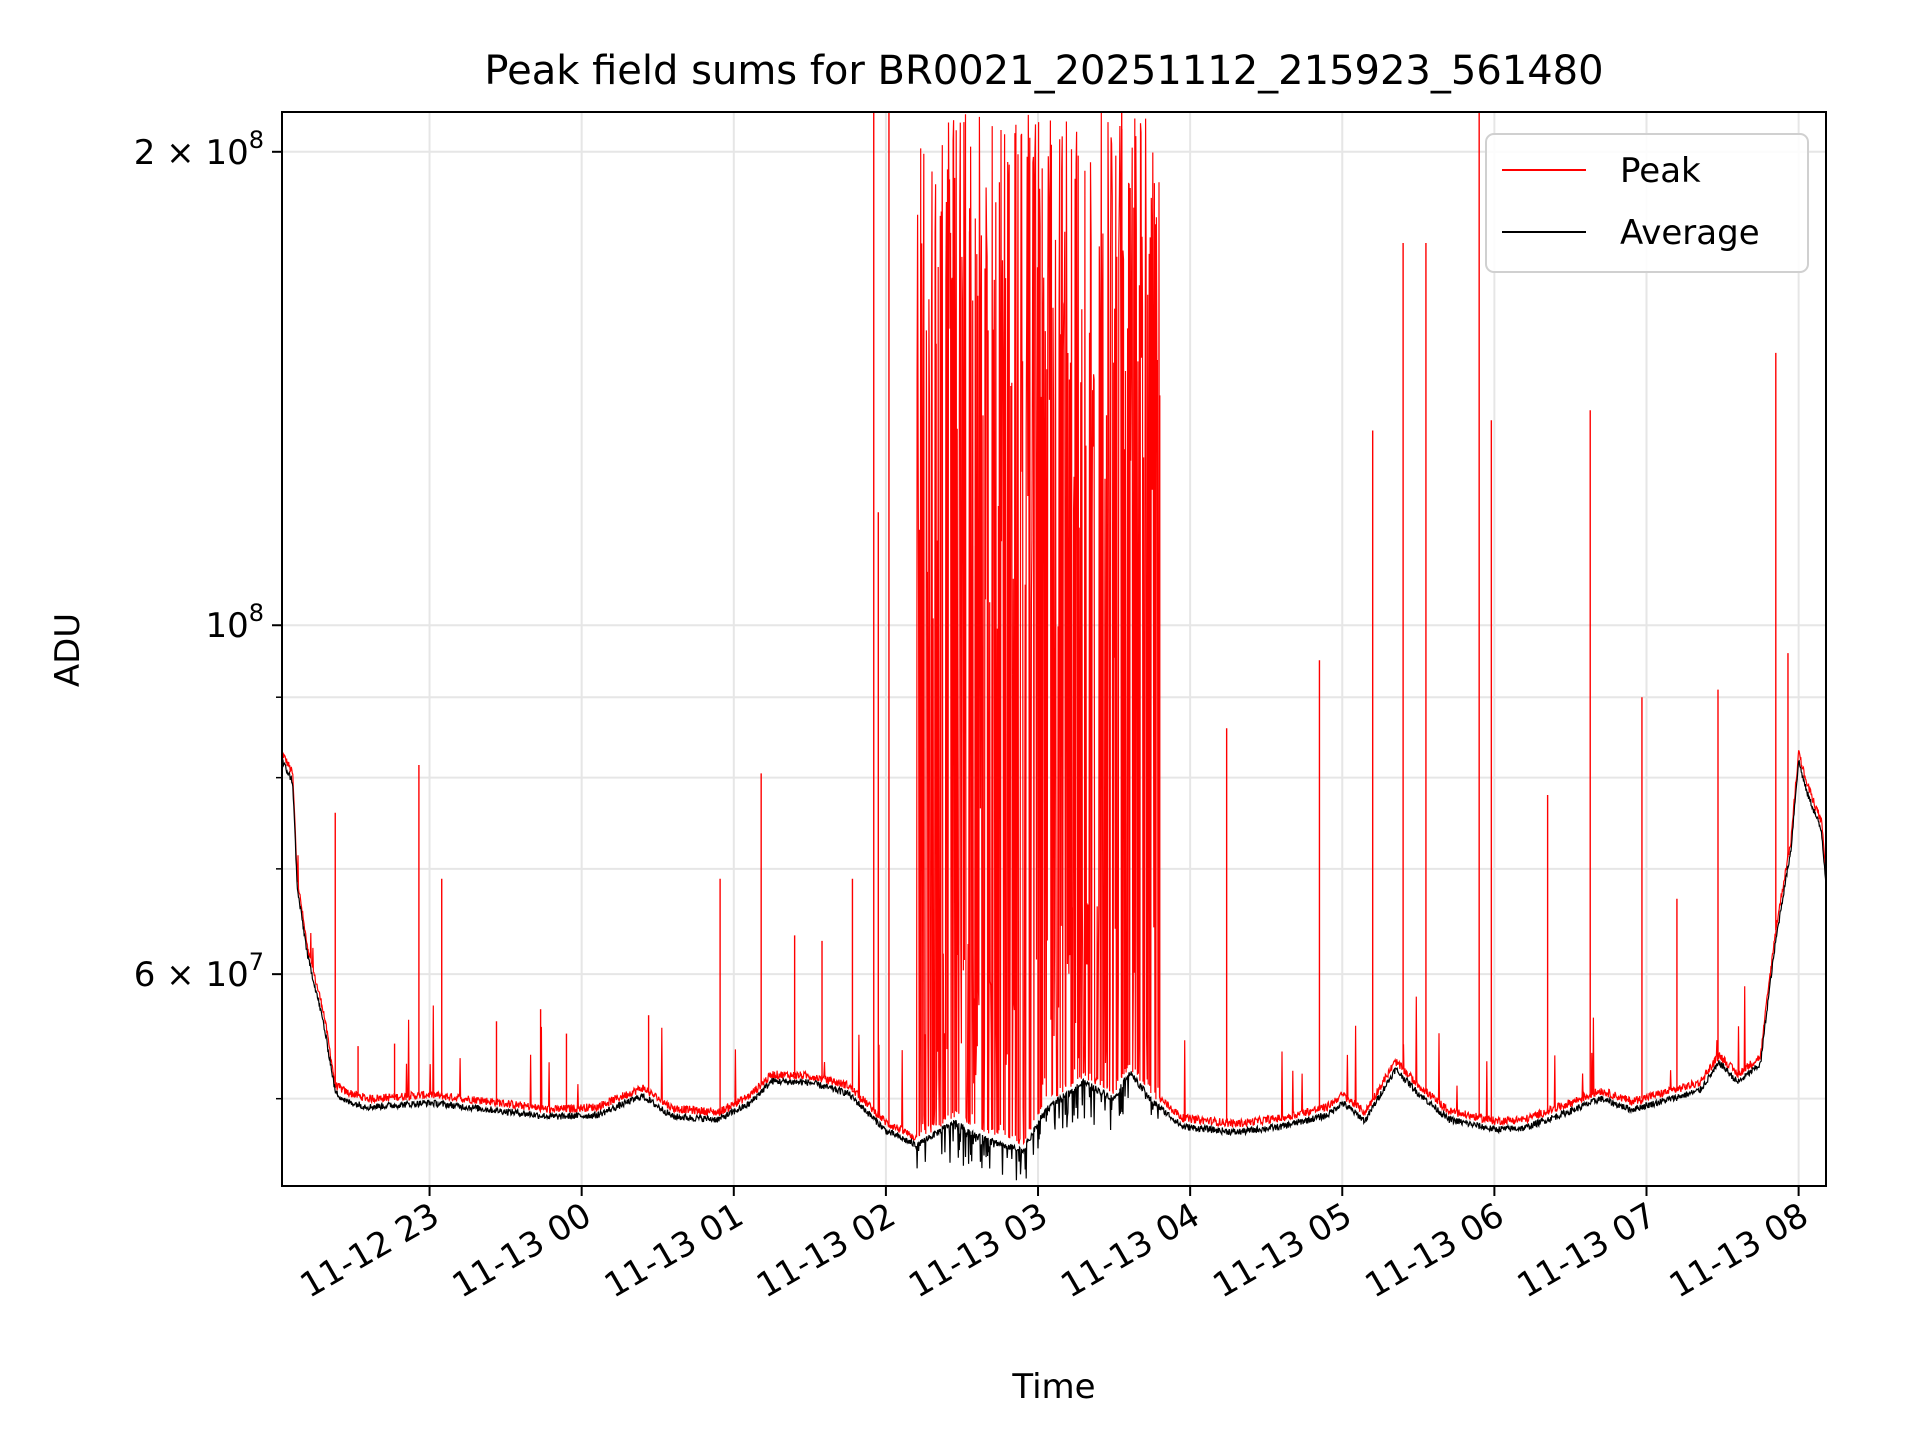  Describe the element at coordinates (199, 149) in the screenshot. I see `y-tick-label: 2 × 108` at that location.